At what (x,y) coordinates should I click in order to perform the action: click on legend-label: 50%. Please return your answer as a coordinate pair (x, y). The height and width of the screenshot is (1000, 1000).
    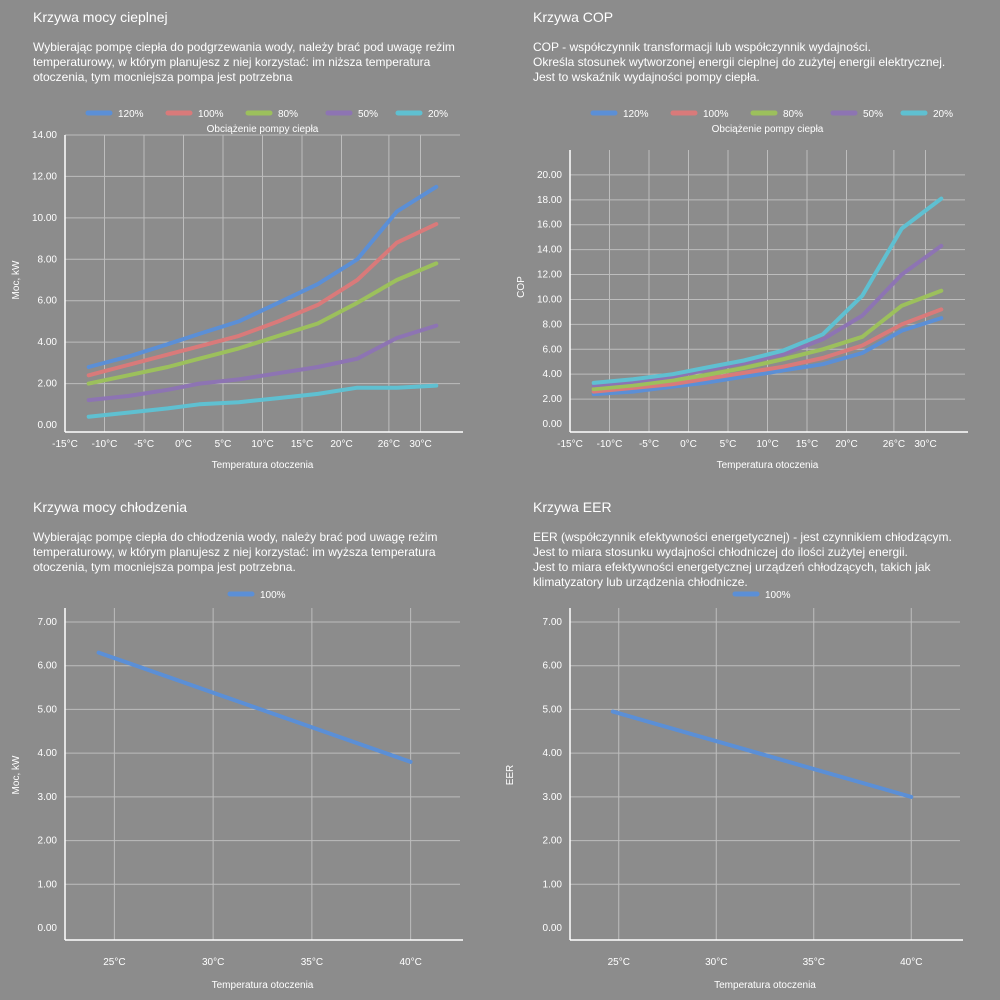
    Looking at the image, I should click on (368, 114).